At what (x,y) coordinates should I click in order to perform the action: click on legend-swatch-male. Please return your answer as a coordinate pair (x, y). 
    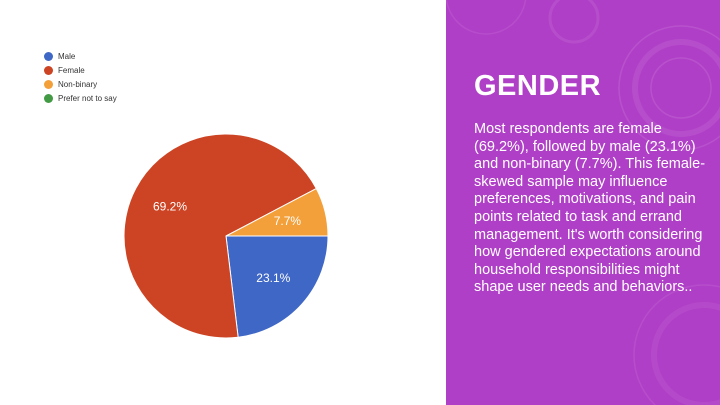
    Looking at the image, I should click on (48, 56).